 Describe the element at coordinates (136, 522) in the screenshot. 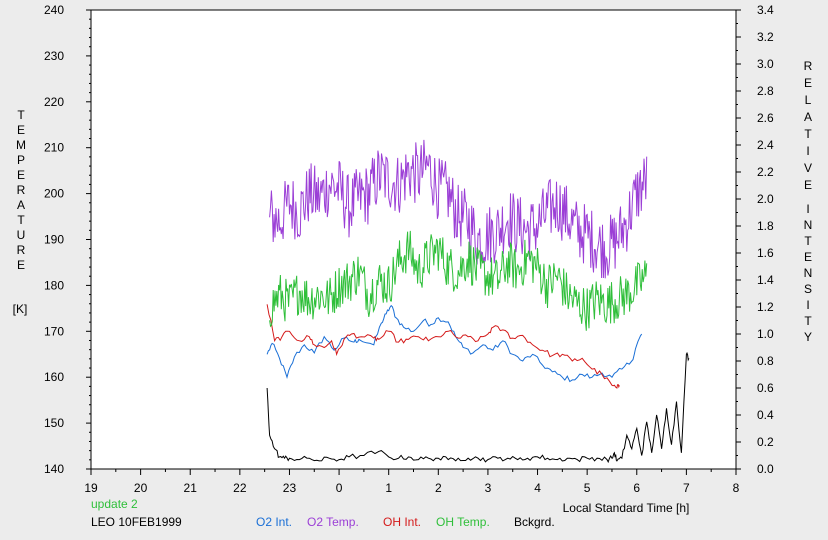

I see `site-date-label: LEO 10FEB1999` at that location.